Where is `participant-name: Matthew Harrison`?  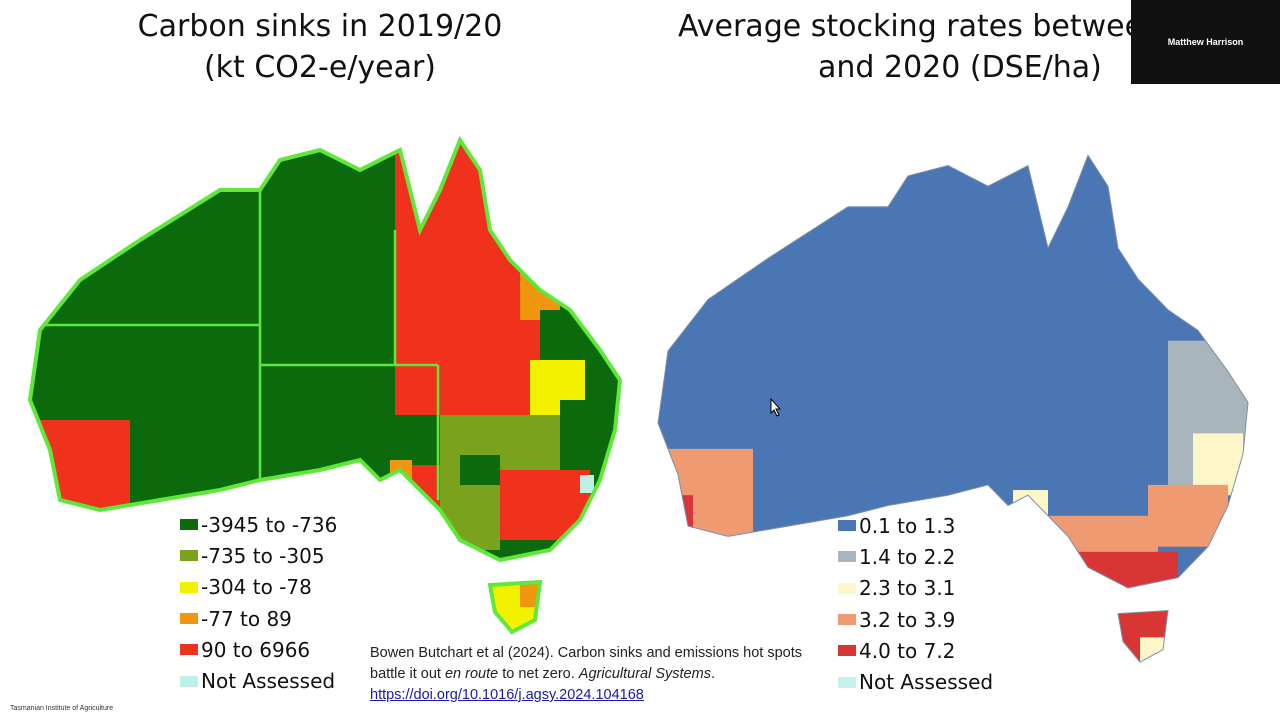 participant-name: Matthew Harrison is located at coordinates (1205, 42).